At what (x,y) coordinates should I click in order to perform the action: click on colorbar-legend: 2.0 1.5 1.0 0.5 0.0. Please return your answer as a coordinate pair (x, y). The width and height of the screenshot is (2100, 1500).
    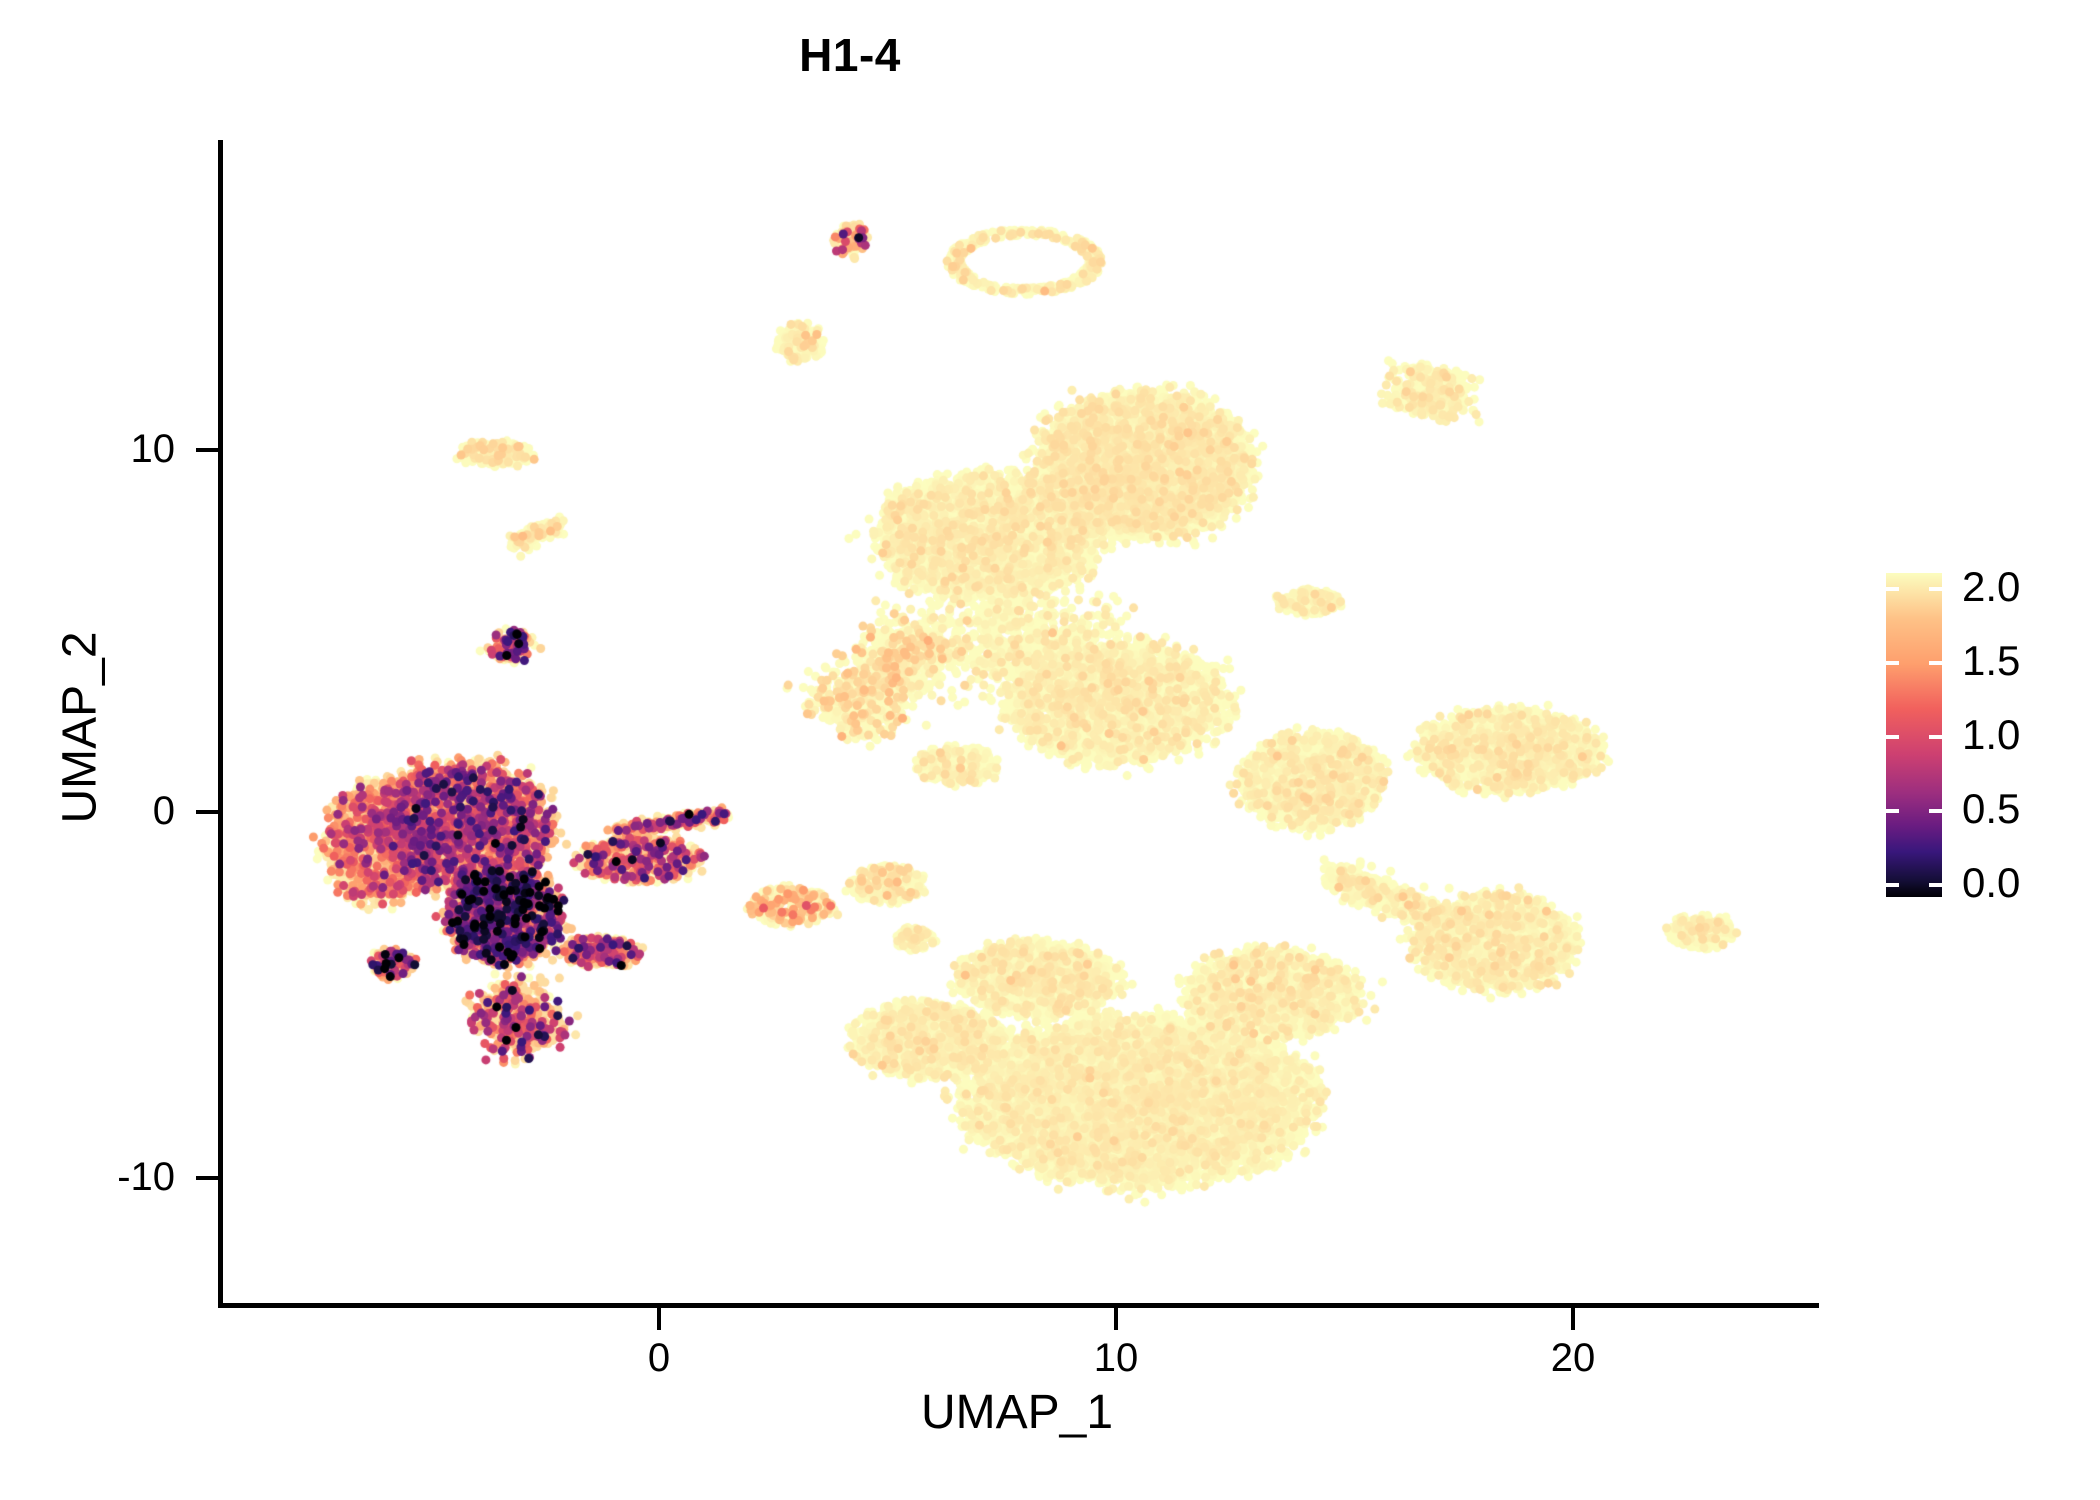
    Looking at the image, I should click on (1986, 736).